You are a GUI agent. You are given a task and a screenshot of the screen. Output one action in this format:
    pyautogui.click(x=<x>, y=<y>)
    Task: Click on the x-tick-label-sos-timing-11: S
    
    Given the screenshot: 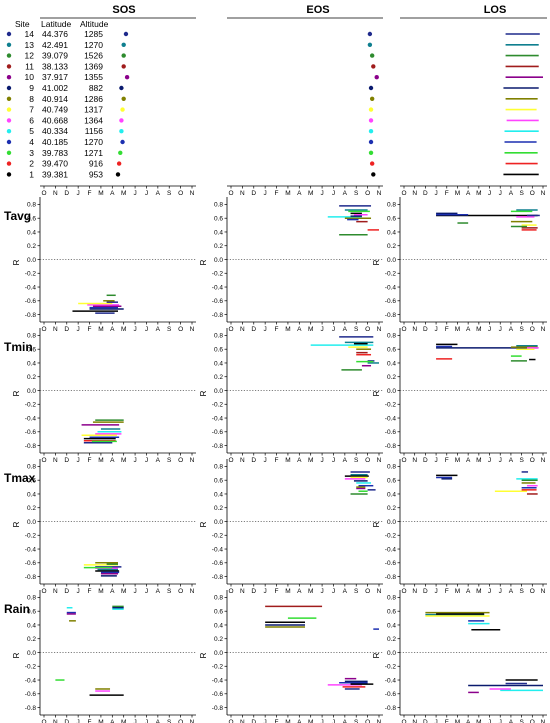 What is the action you would take?
    pyautogui.click(x=169, y=193)
    